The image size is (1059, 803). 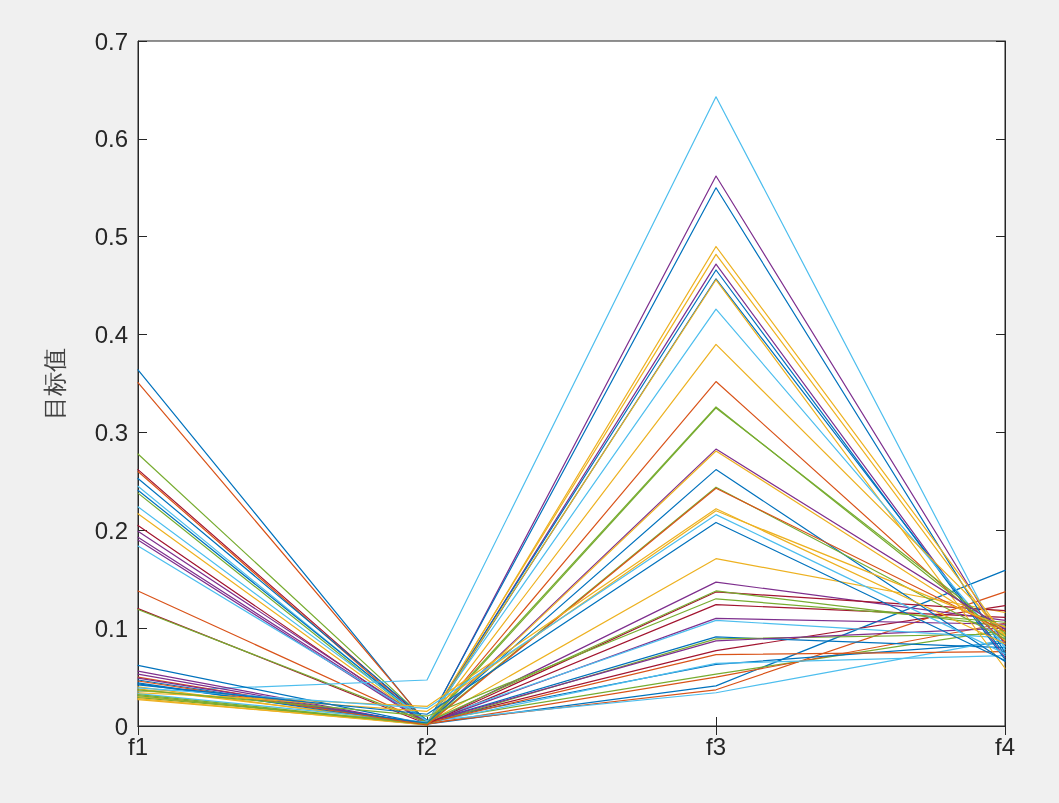 What do you see at coordinates (1005, 746) in the screenshot?
I see `x-tick-label: f4` at bounding box center [1005, 746].